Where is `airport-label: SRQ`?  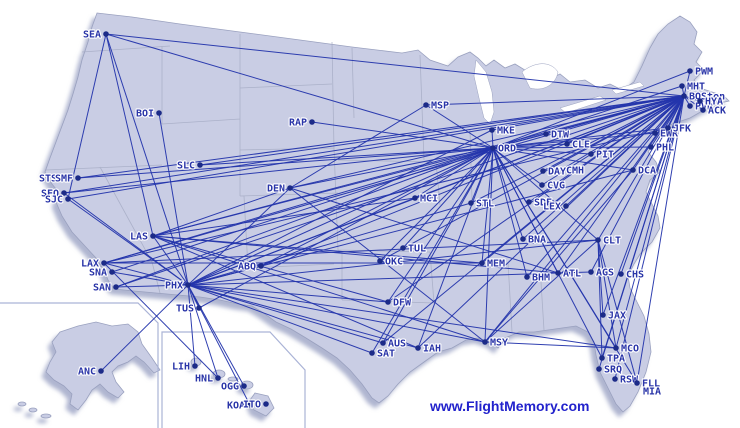
airport-label: SRQ is located at coordinates (613, 370).